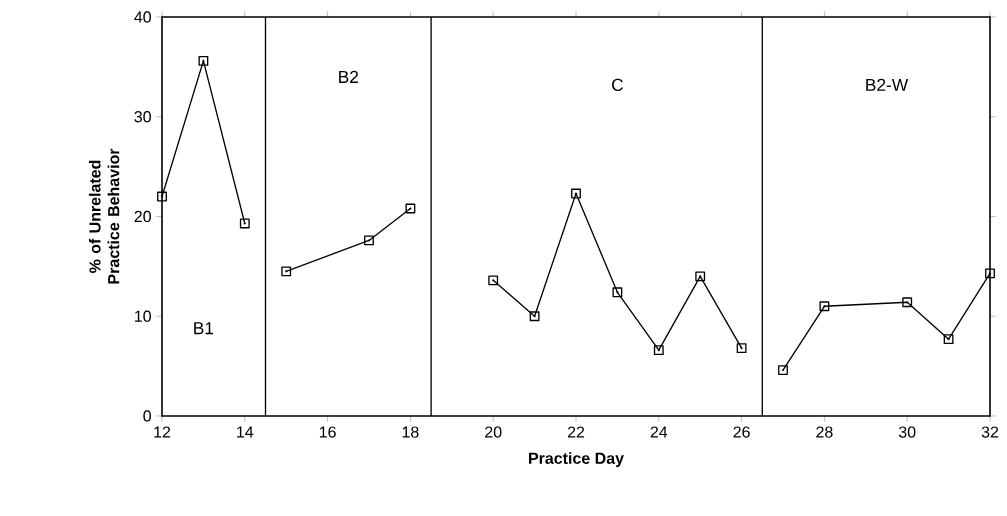 This screenshot has width=1007, height=516. What do you see at coordinates (493, 432) in the screenshot?
I see `x-tick-label: 20` at bounding box center [493, 432].